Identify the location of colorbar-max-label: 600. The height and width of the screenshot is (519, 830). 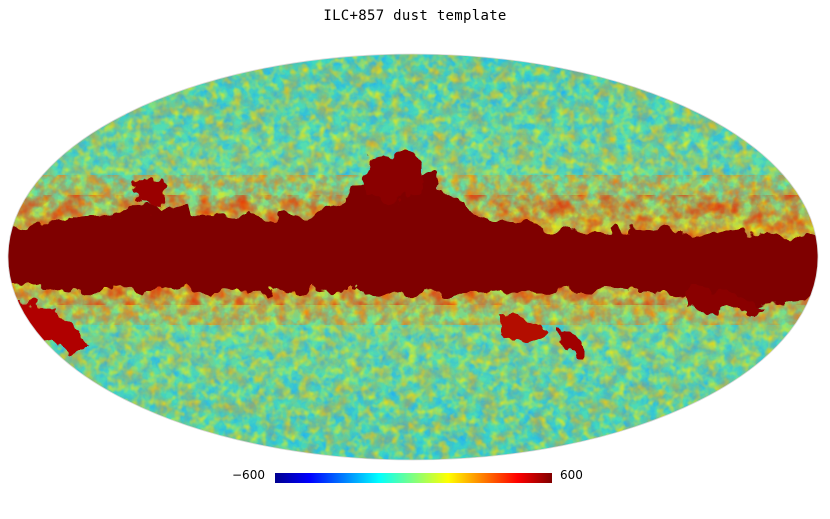
(571, 475).